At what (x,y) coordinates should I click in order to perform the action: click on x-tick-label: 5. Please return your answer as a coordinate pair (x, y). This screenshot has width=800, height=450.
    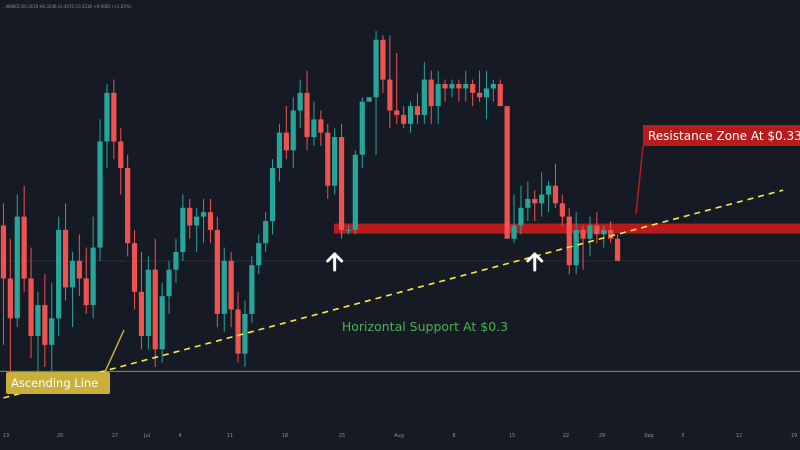
    Looking at the image, I should click on (682, 436).